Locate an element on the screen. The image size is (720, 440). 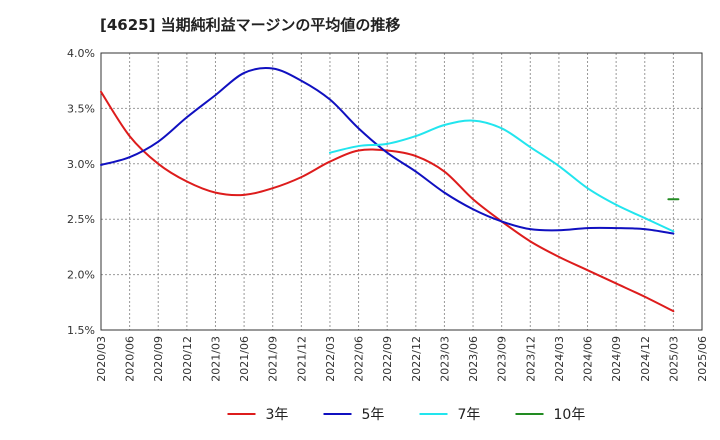
chart-title: [4625] 当期純利益マージンの平均値の推移 is located at coordinates (250, 25).